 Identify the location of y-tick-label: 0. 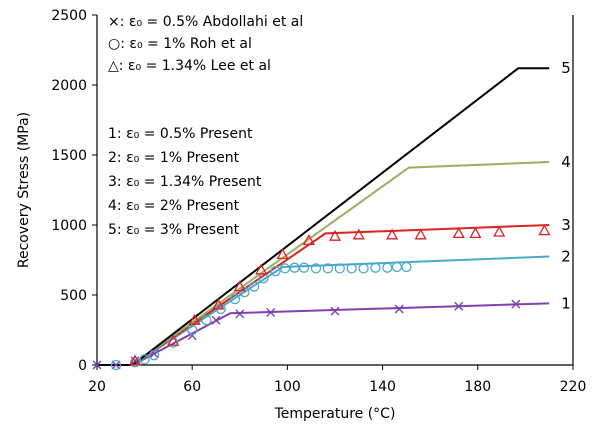
(82, 366).